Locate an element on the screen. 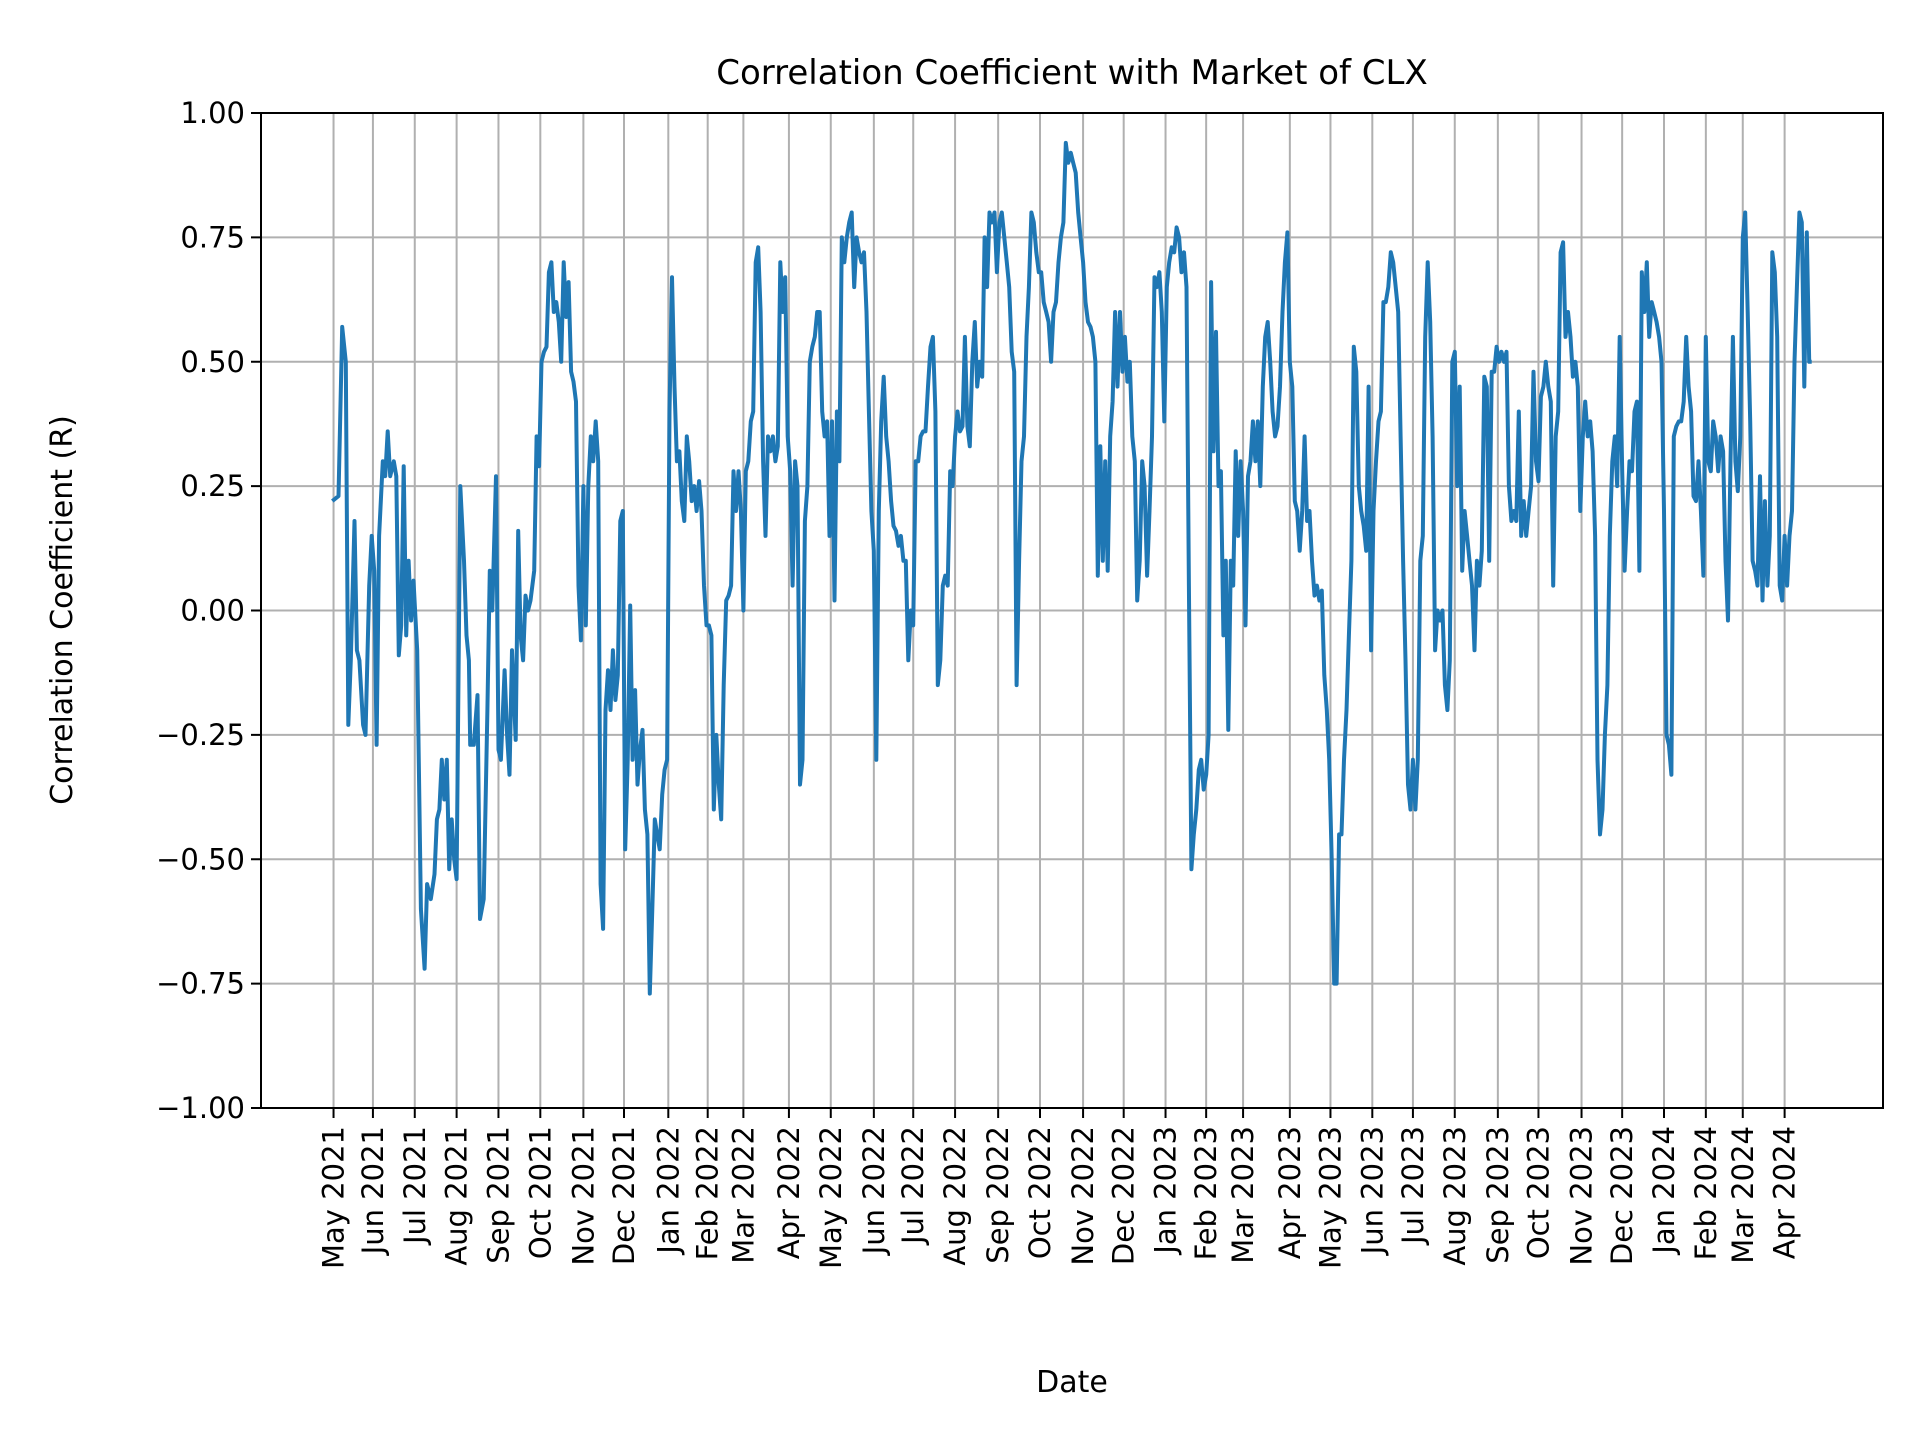 The image size is (1920, 1440). x-tick-label: Dec 2023 is located at coordinates (1622, 1195).